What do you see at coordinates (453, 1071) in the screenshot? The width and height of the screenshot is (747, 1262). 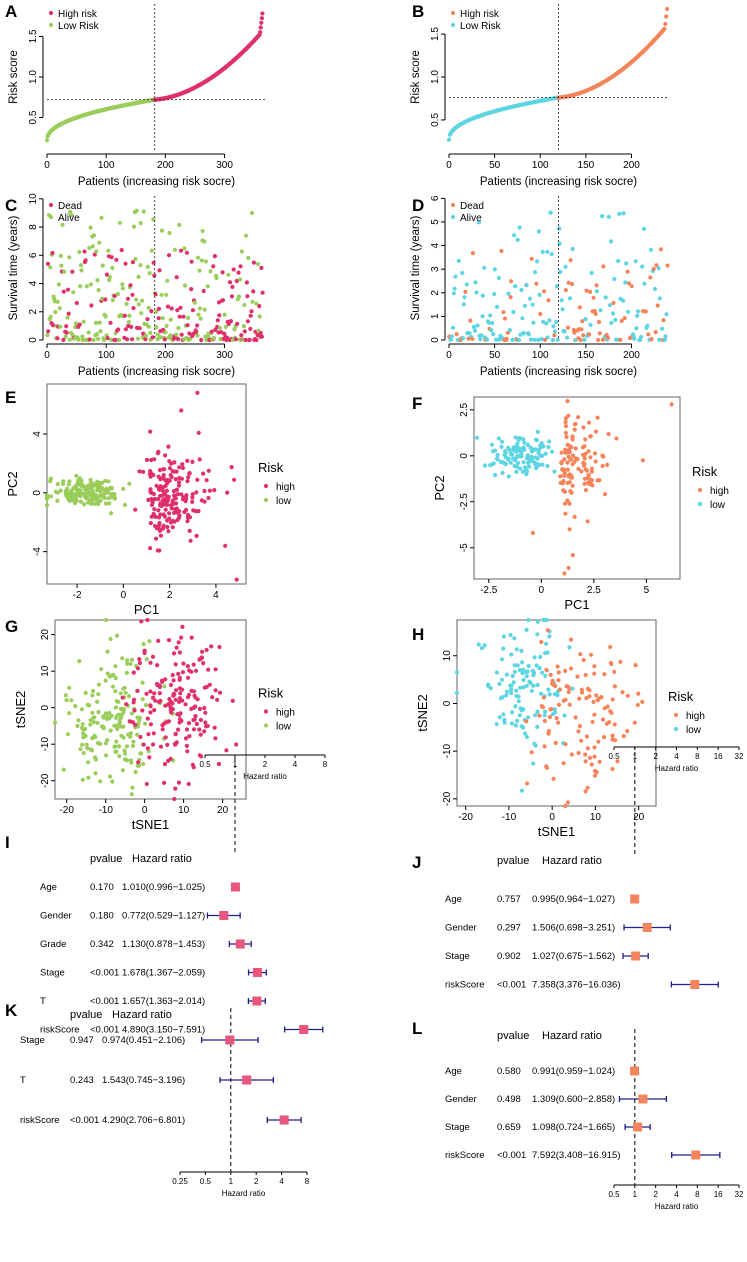 I see `forest-row-name: Age` at bounding box center [453, 1071].